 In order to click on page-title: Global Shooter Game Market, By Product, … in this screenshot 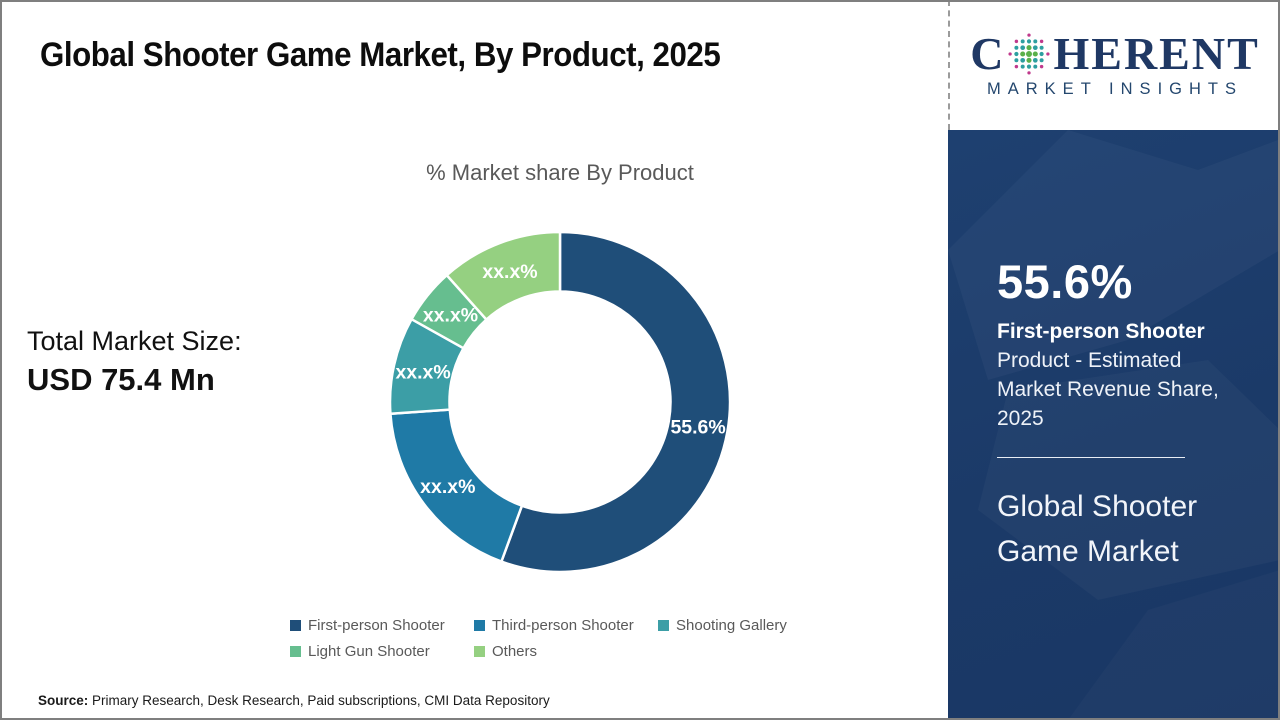, I will do `click(380, 55)`.